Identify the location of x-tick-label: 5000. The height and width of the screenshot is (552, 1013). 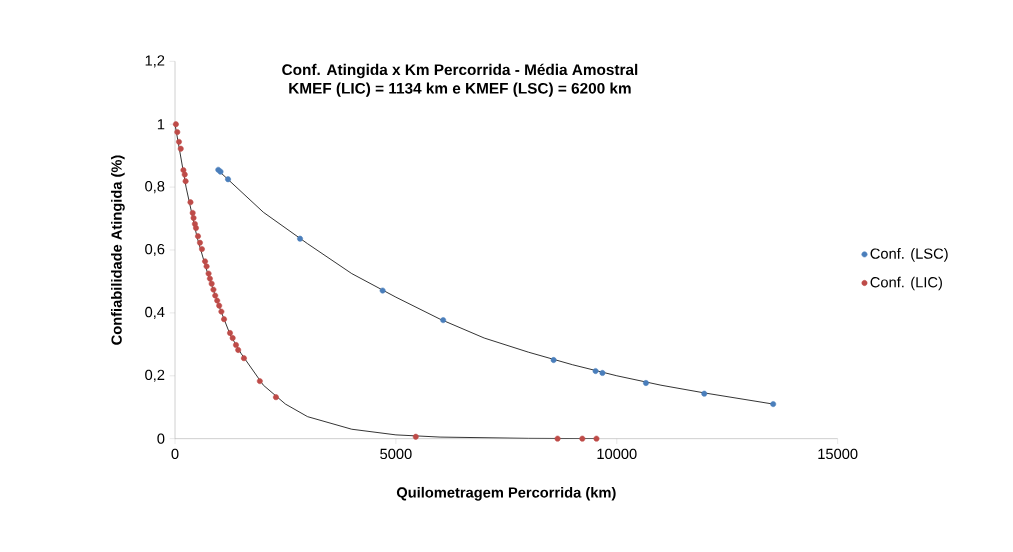
(396, 454).